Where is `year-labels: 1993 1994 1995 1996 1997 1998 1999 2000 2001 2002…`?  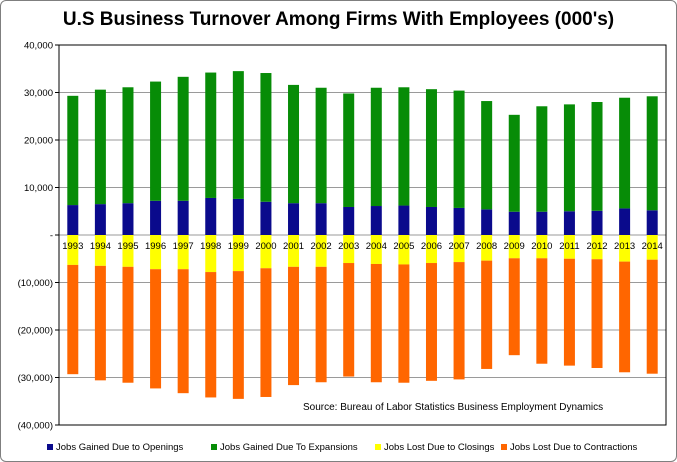
year-labels: 1993 1994 1995 1996 1997 1998 1999 2000 2001 2002… is located at coordinates (362, 246).